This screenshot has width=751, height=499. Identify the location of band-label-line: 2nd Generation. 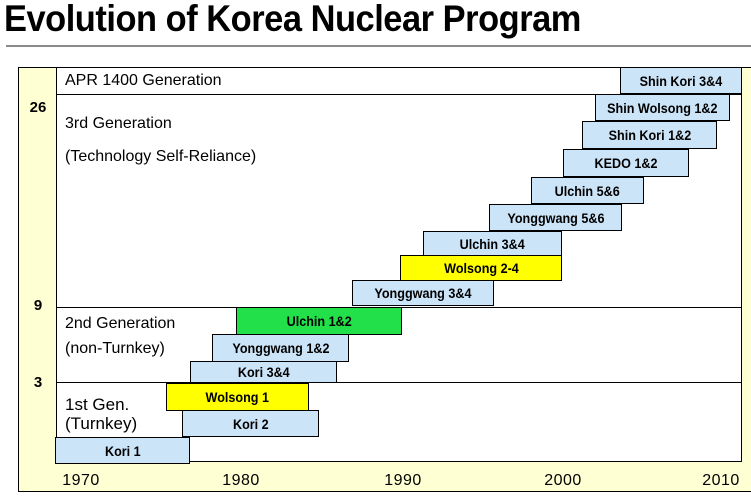
(120, 323).